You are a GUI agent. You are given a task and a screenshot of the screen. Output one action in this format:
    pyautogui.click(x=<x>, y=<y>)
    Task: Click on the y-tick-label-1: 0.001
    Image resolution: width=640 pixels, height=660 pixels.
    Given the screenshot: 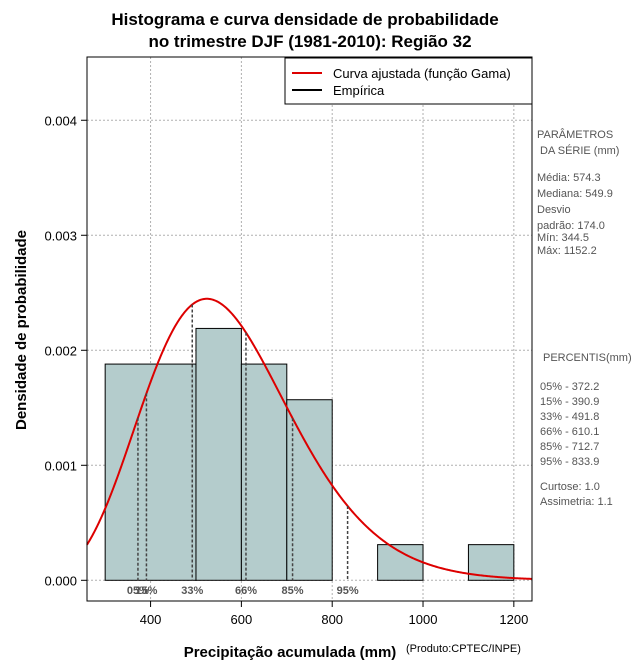 What is the action you would take?
    pyautogui.click(x=60, y=465)
    